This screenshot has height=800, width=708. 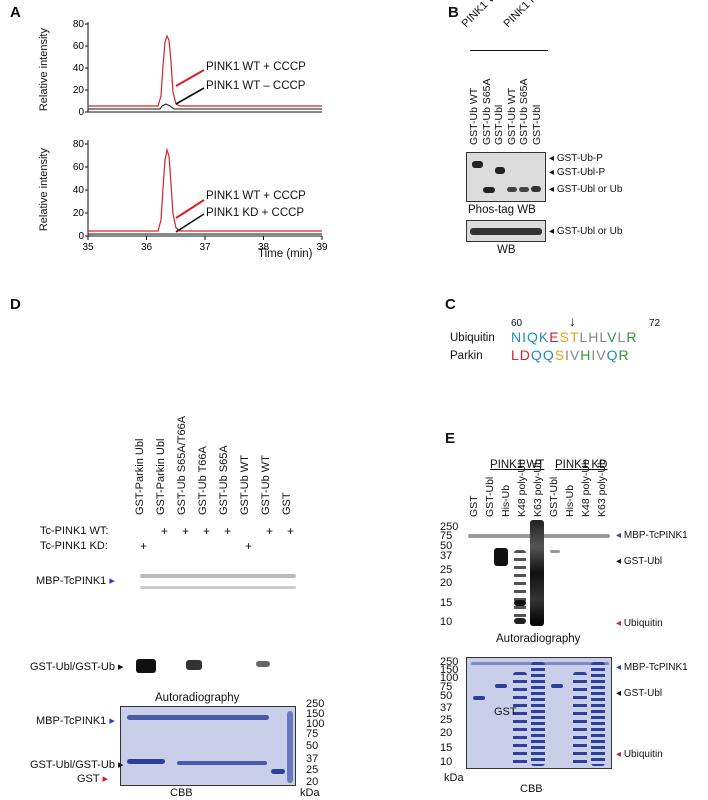 I want to click on trace-bottom-red, so click(x=205, y=189).